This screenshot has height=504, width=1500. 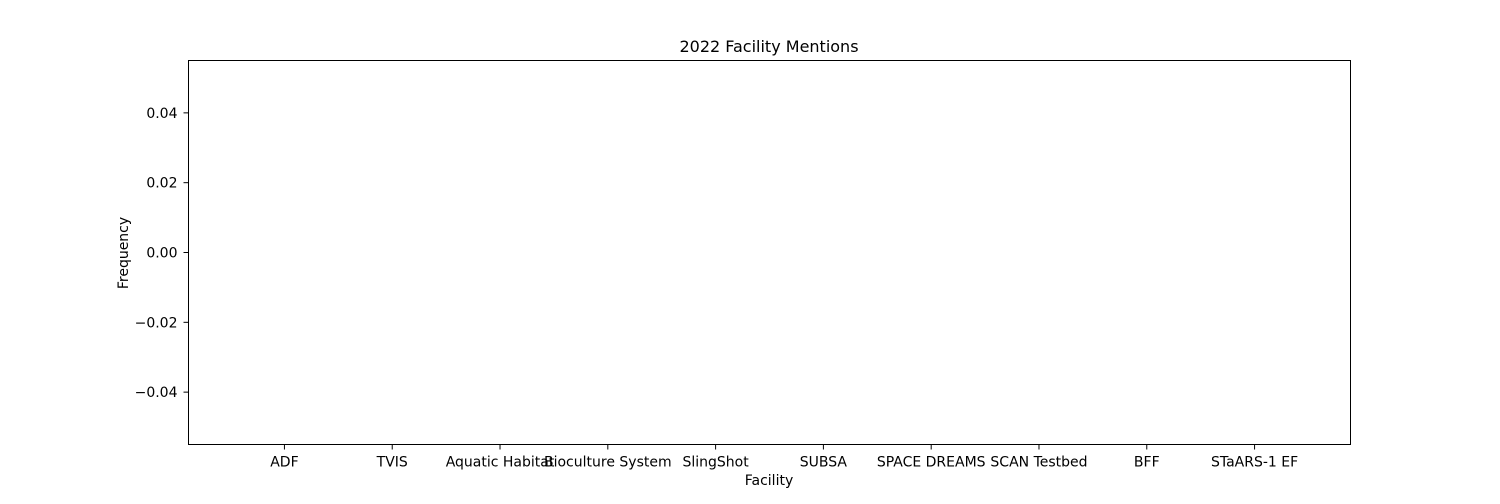 I want to click on x-tick-label: TVIS, so click(x=392, y=463).